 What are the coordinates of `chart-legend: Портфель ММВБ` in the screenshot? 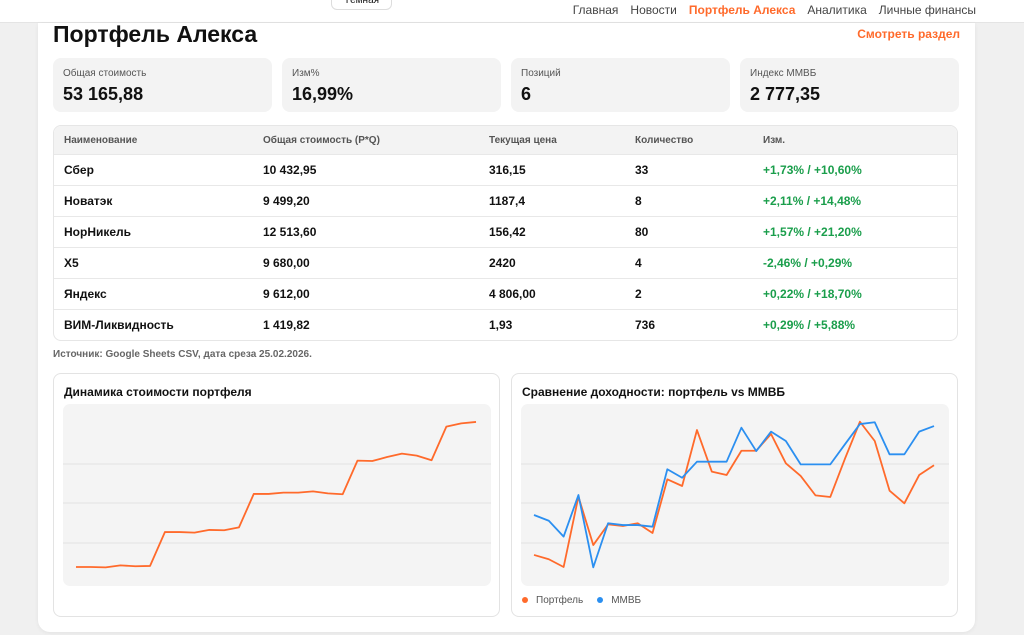 It's located at (581, 600).